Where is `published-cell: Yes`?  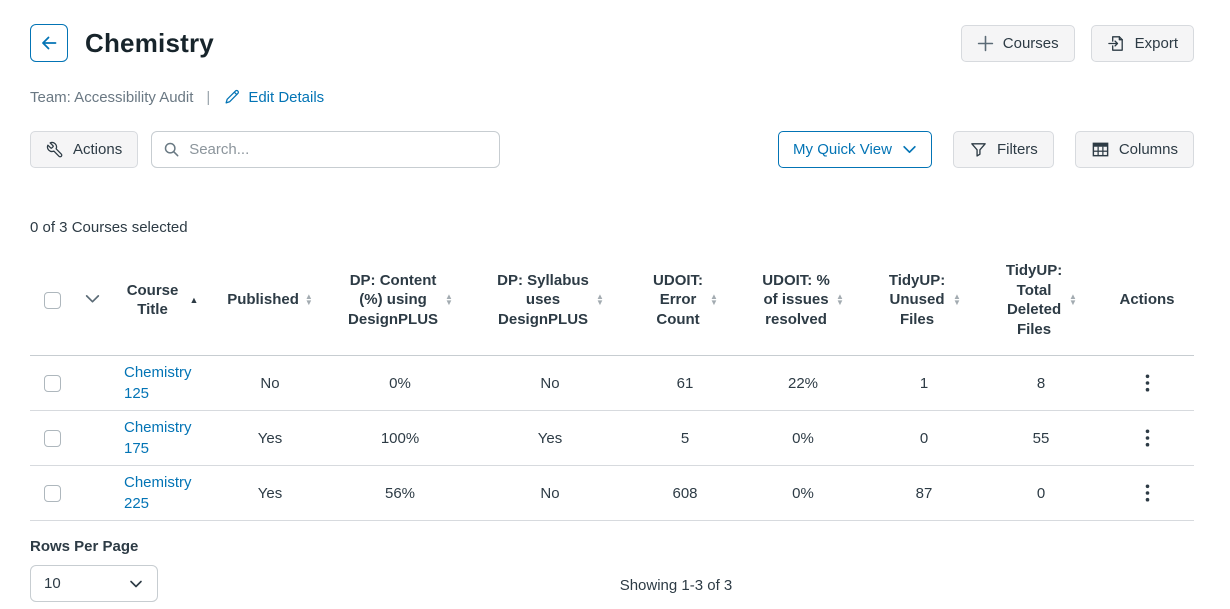 published-cell: Yes is located at coordinates (270, 438).